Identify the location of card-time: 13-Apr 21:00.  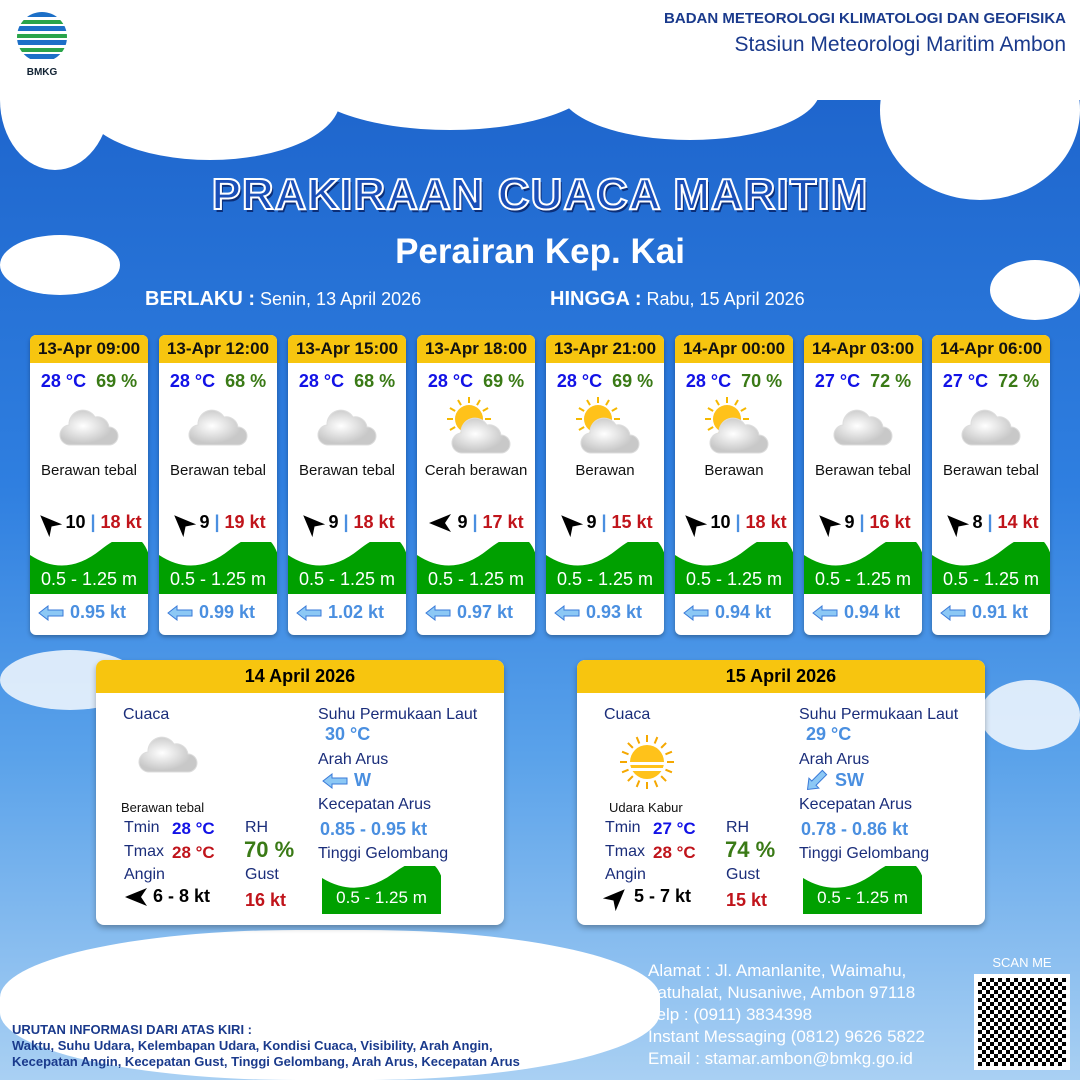
(605, 349).